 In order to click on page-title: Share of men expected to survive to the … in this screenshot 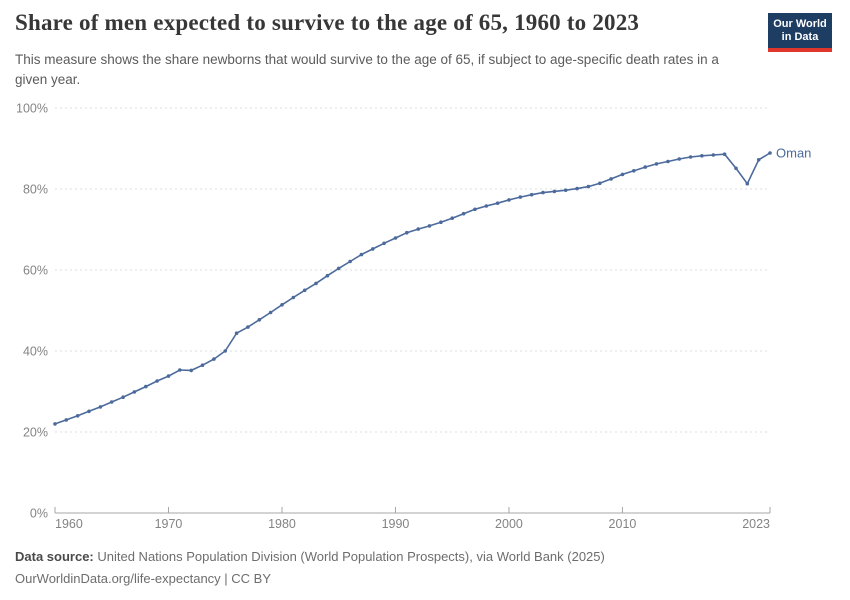, I will do `click(327, 22)`.